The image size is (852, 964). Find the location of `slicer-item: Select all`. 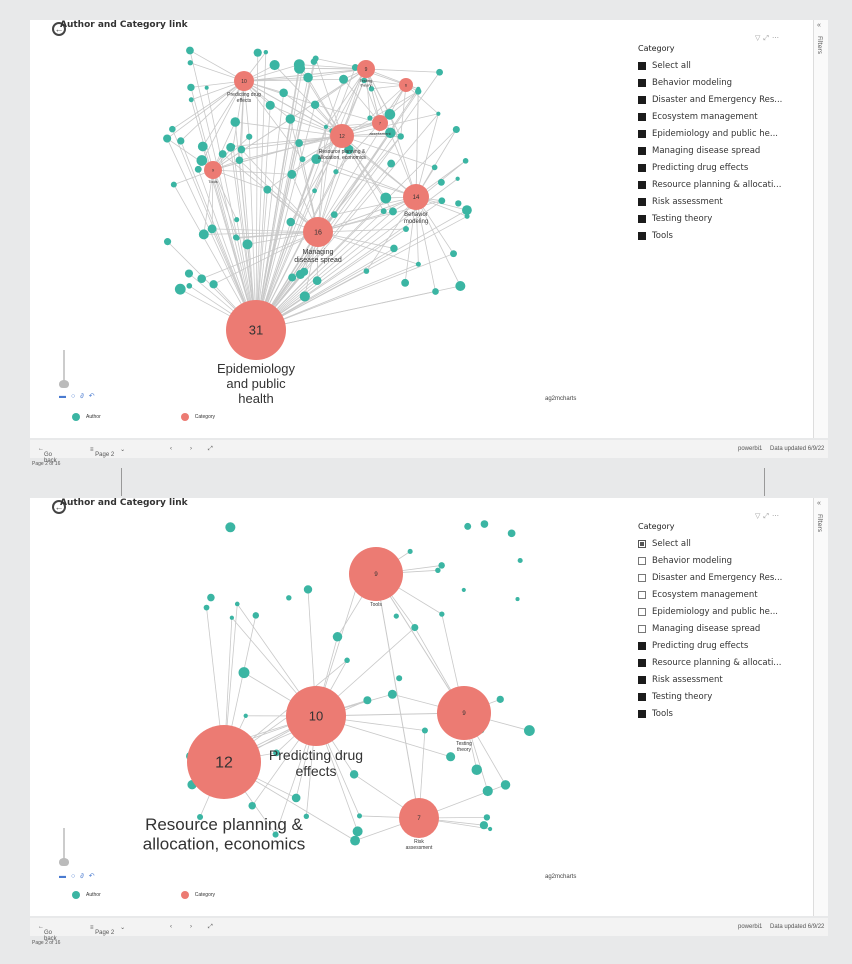

slicer-item: Select all is located at coordinates (718, 543).